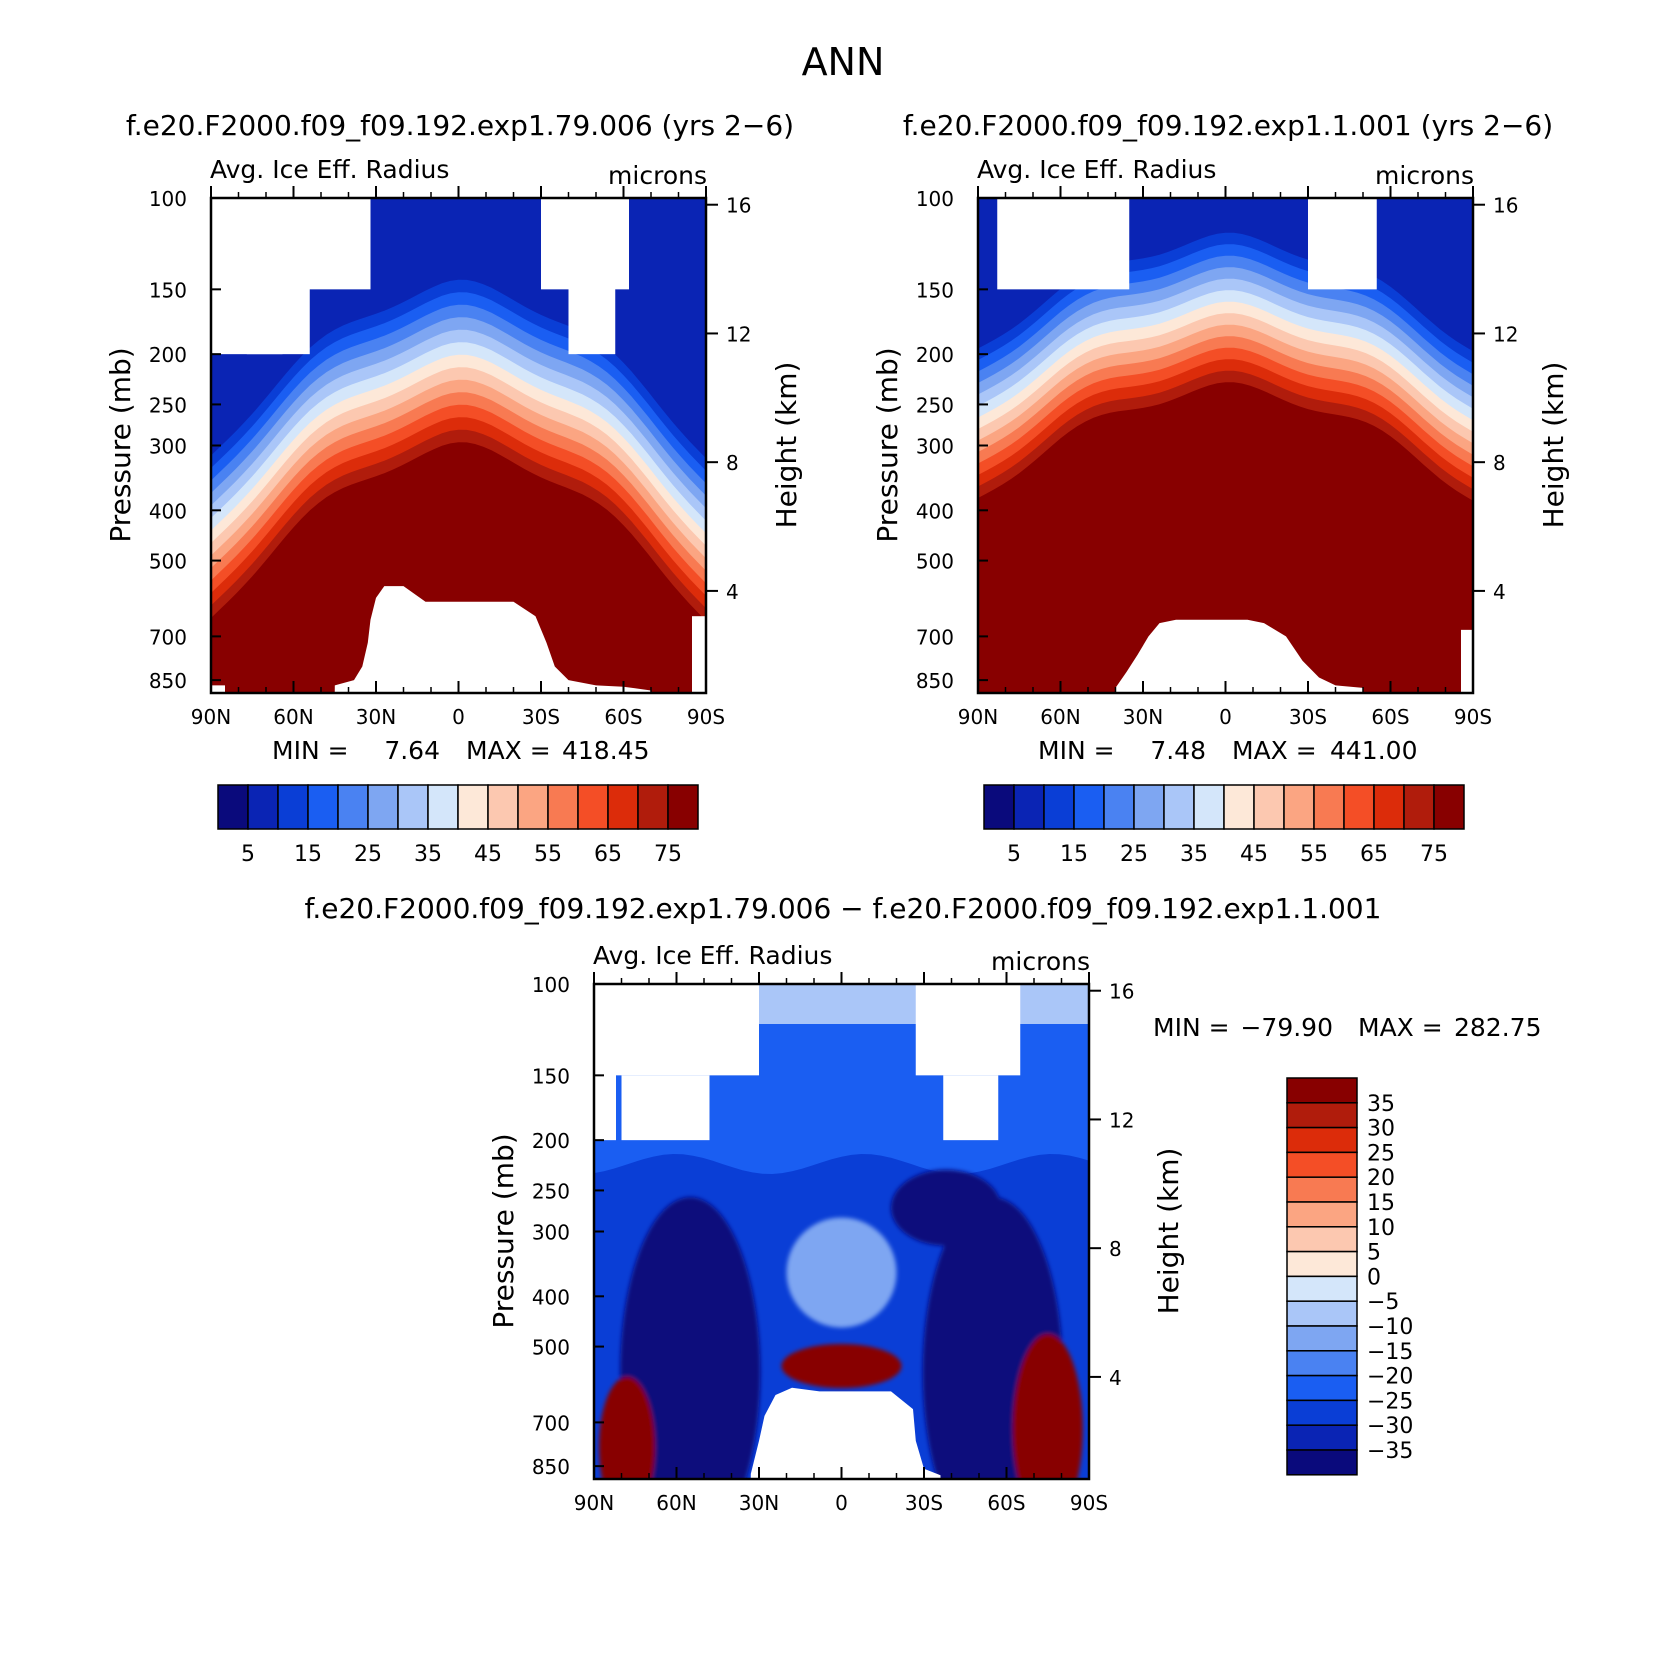 This screenshot has height=1666, width=1669. Describe the element at coordinates (412, 750) in the screenshot. I see `min-value: 7.64` at that location.